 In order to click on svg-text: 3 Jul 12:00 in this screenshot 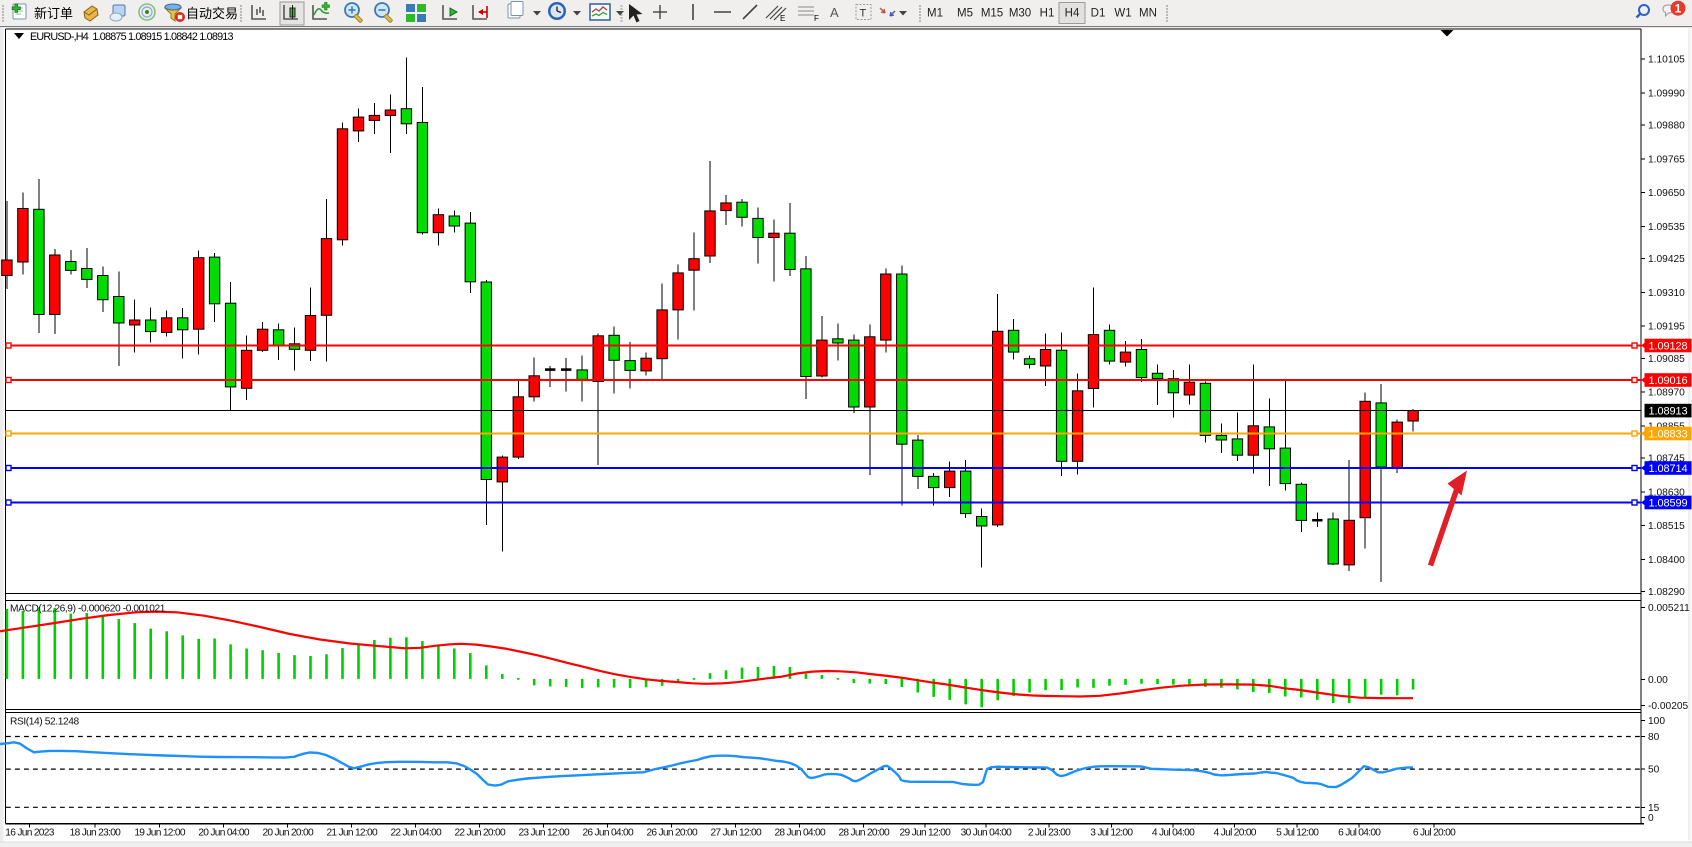, I will do `click(1111, 833)`.